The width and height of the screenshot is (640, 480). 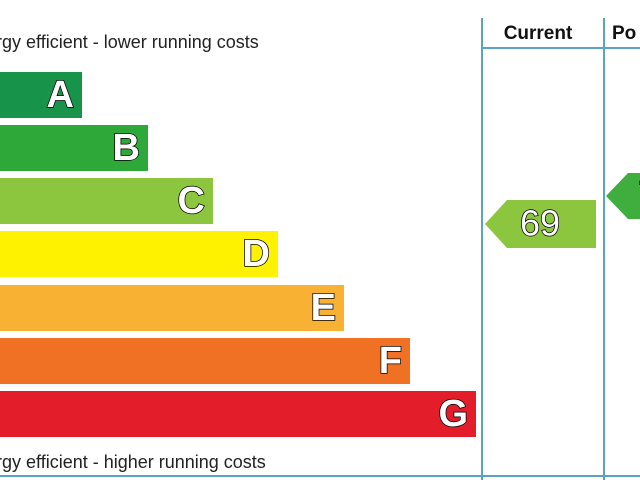 I want to click on column-header: Current, so click(x=538, y=33).